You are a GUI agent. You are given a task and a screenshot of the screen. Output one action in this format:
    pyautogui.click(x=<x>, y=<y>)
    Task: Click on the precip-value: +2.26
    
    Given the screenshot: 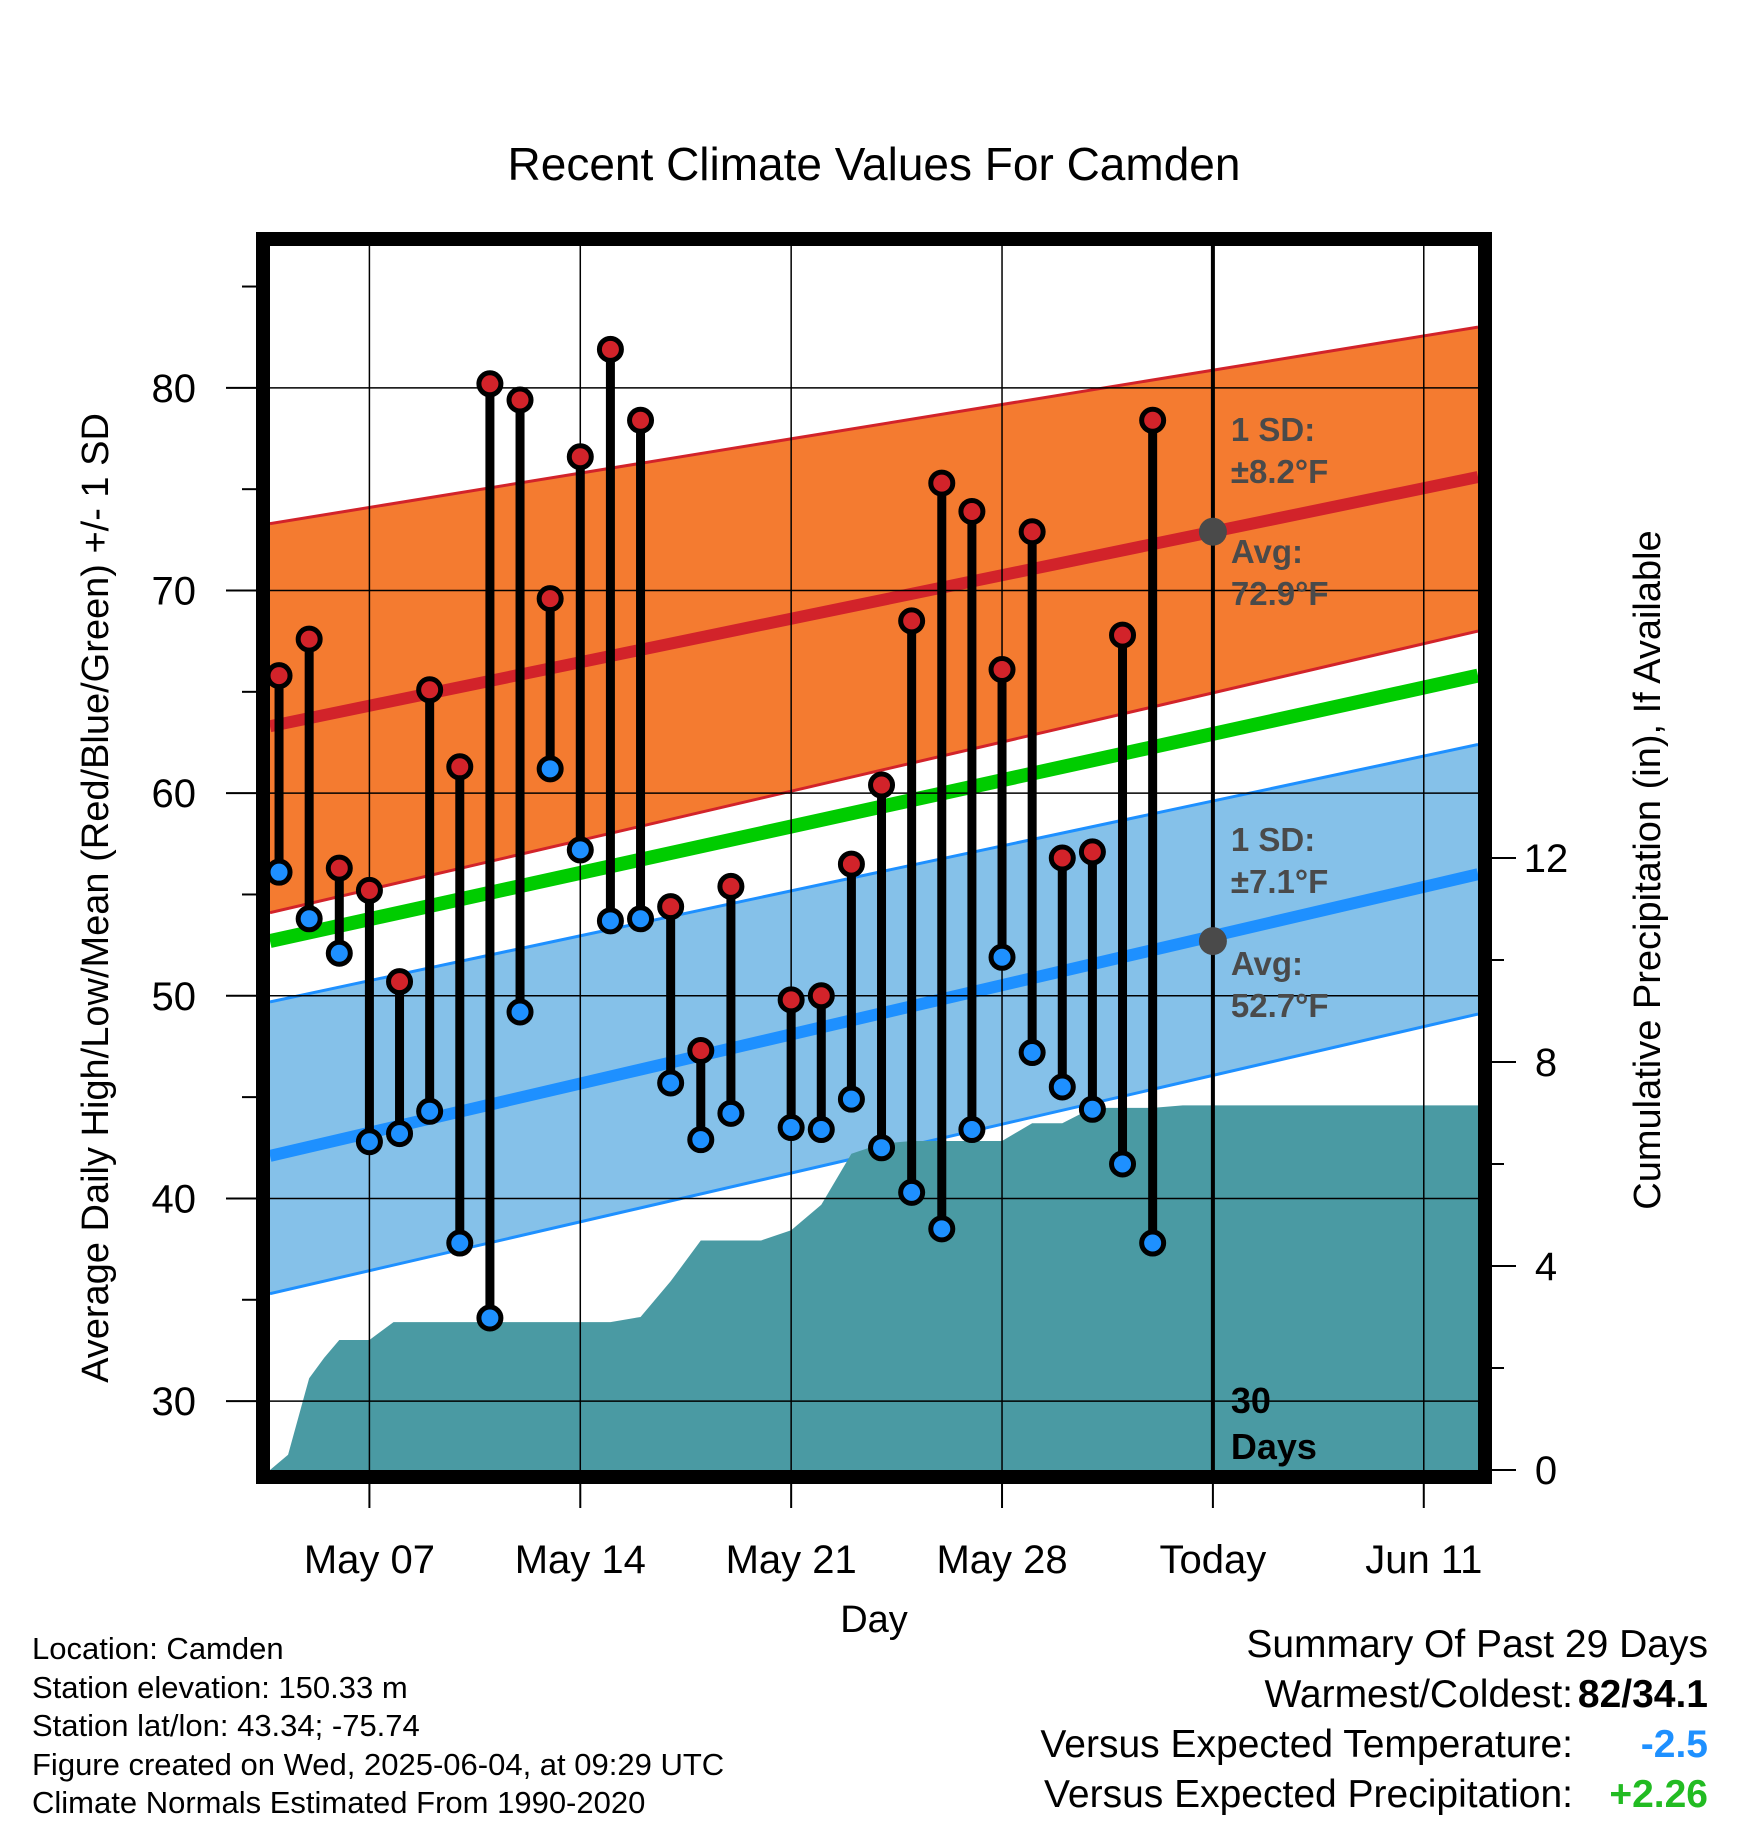 What is the action you would take?
    pyautogui.click(x=1658, y=1794)
    